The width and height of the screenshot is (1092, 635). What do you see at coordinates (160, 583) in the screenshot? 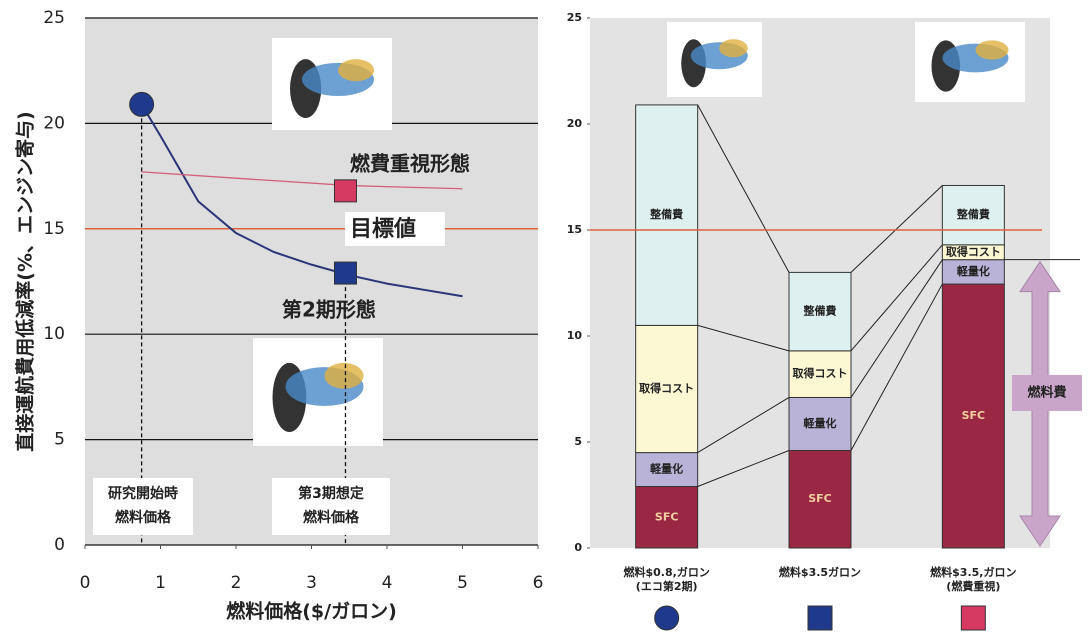
I see `x-tick-label: 1` at bounding box center [160, 583].